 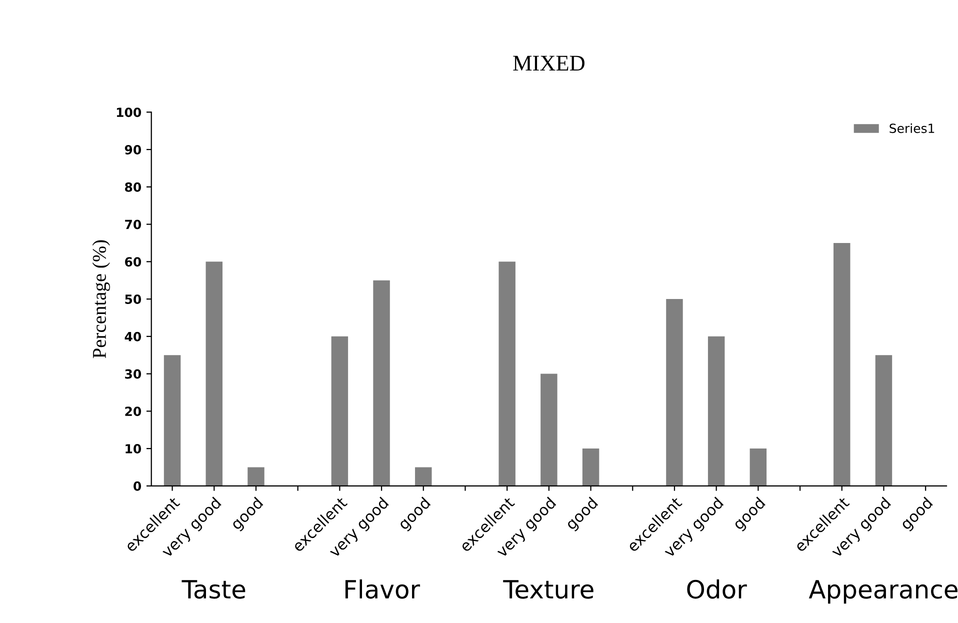 What do you see at coordinates (133, 299) in the screenshot?
I see `y-tick-label: 50` at bounding box center [133, 299].